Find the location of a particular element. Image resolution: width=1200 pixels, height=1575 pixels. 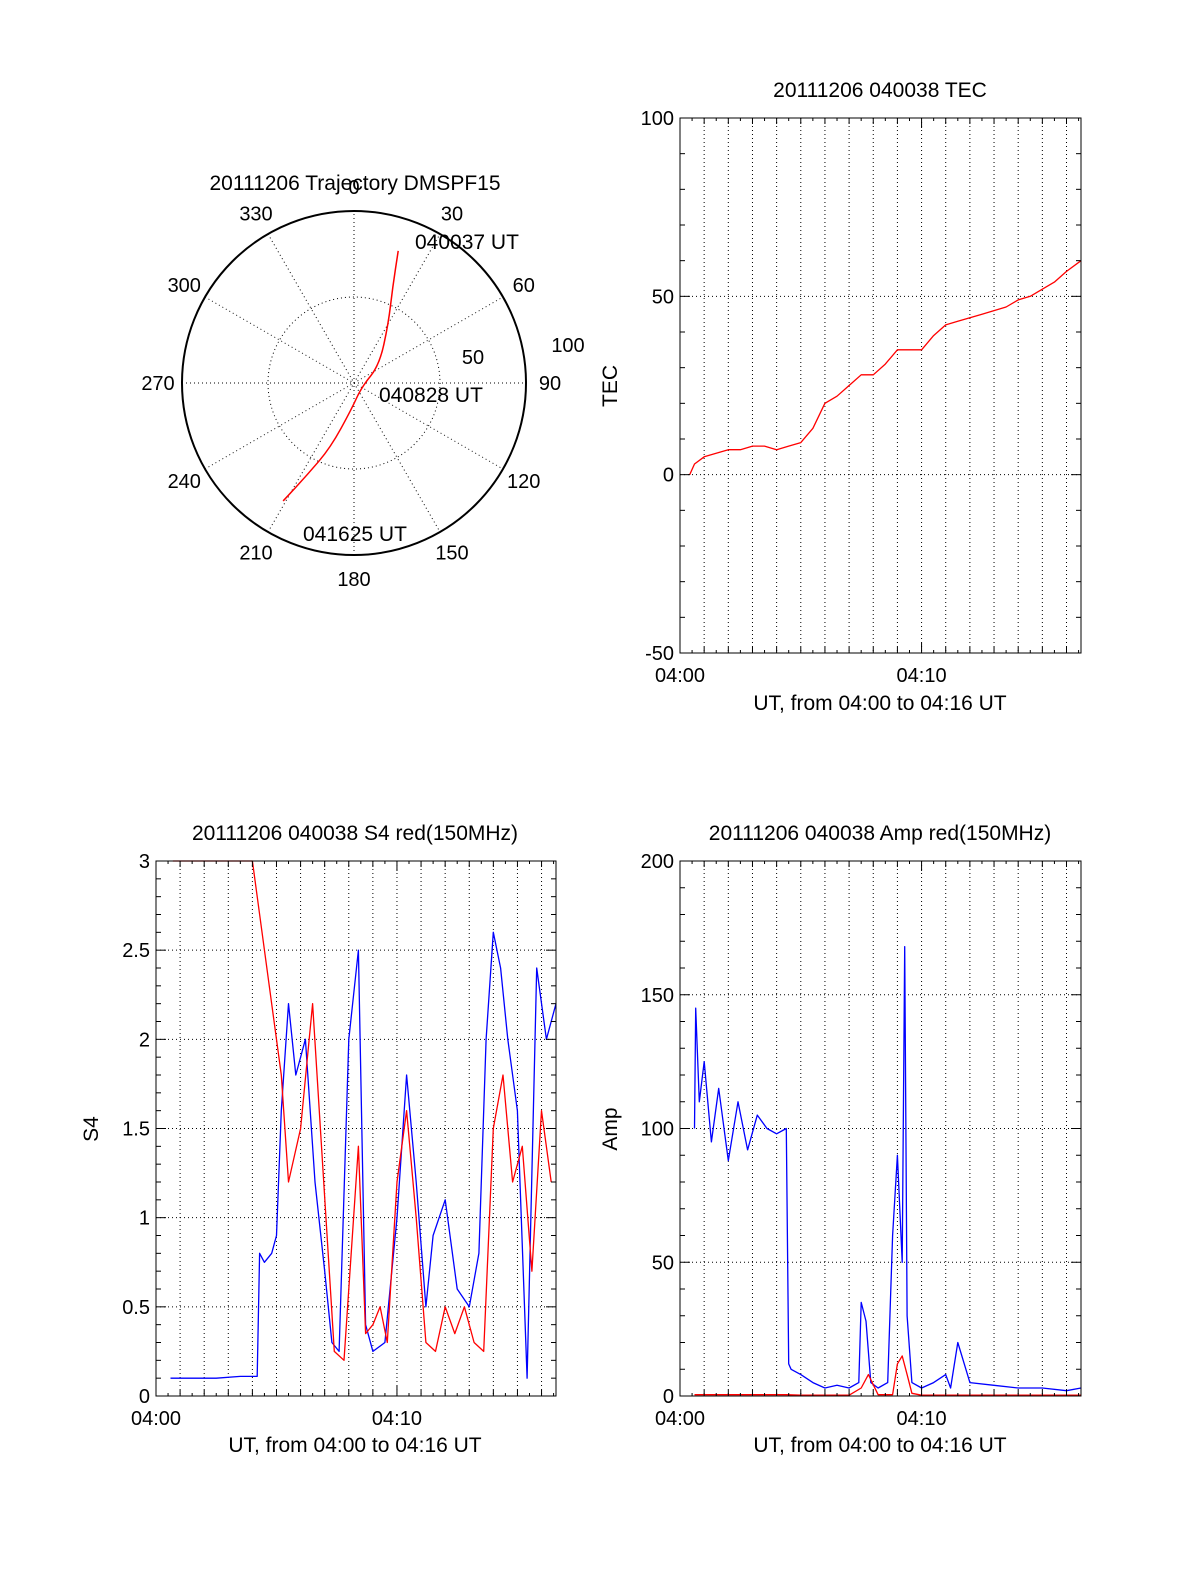

s4-series-red-line is located at coordinates (362, 1110).